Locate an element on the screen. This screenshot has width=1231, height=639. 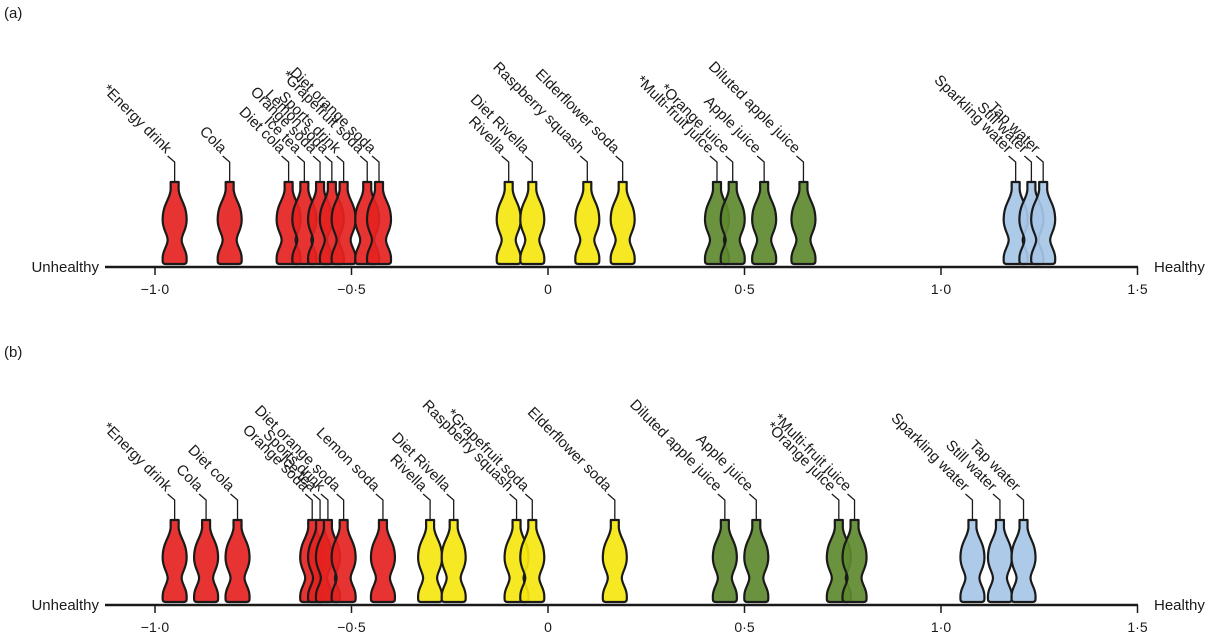
drink-label: Cola is located at coordinates (213, 140).